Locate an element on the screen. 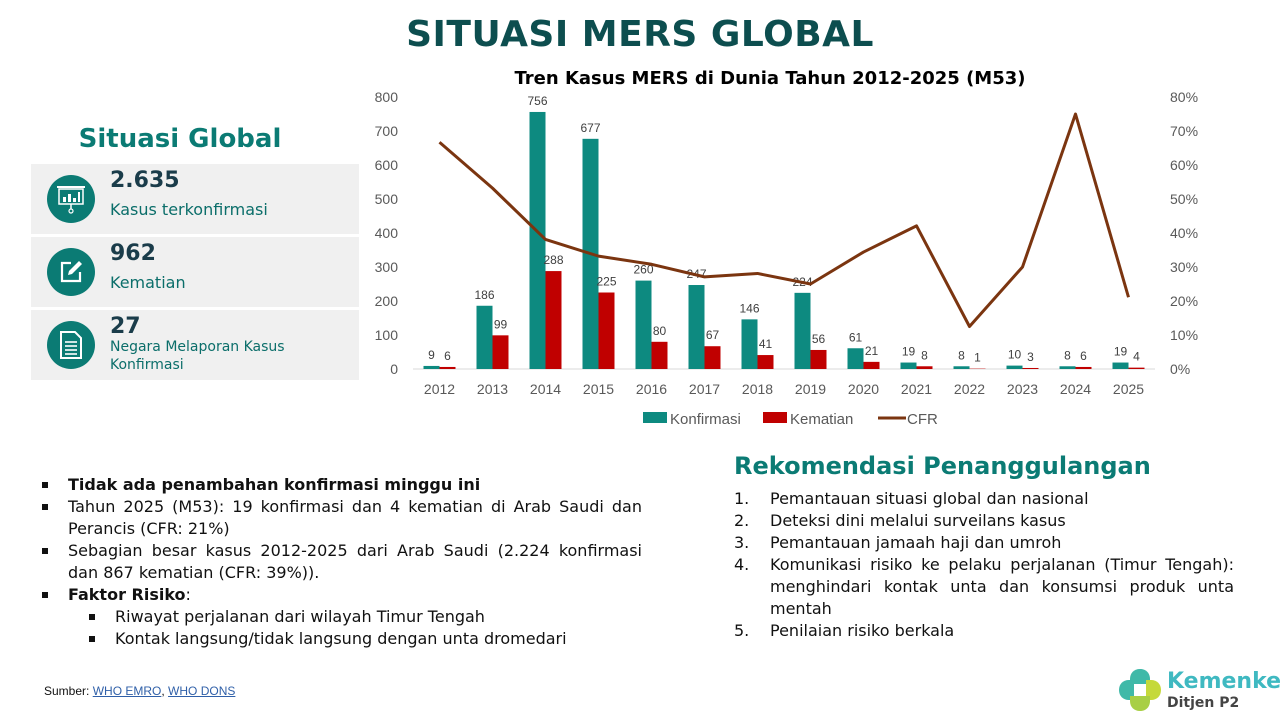 The width and height of the screenshot is (1280, 720). legend-label-kematian: Kematian is located at coordinates (821, 419).